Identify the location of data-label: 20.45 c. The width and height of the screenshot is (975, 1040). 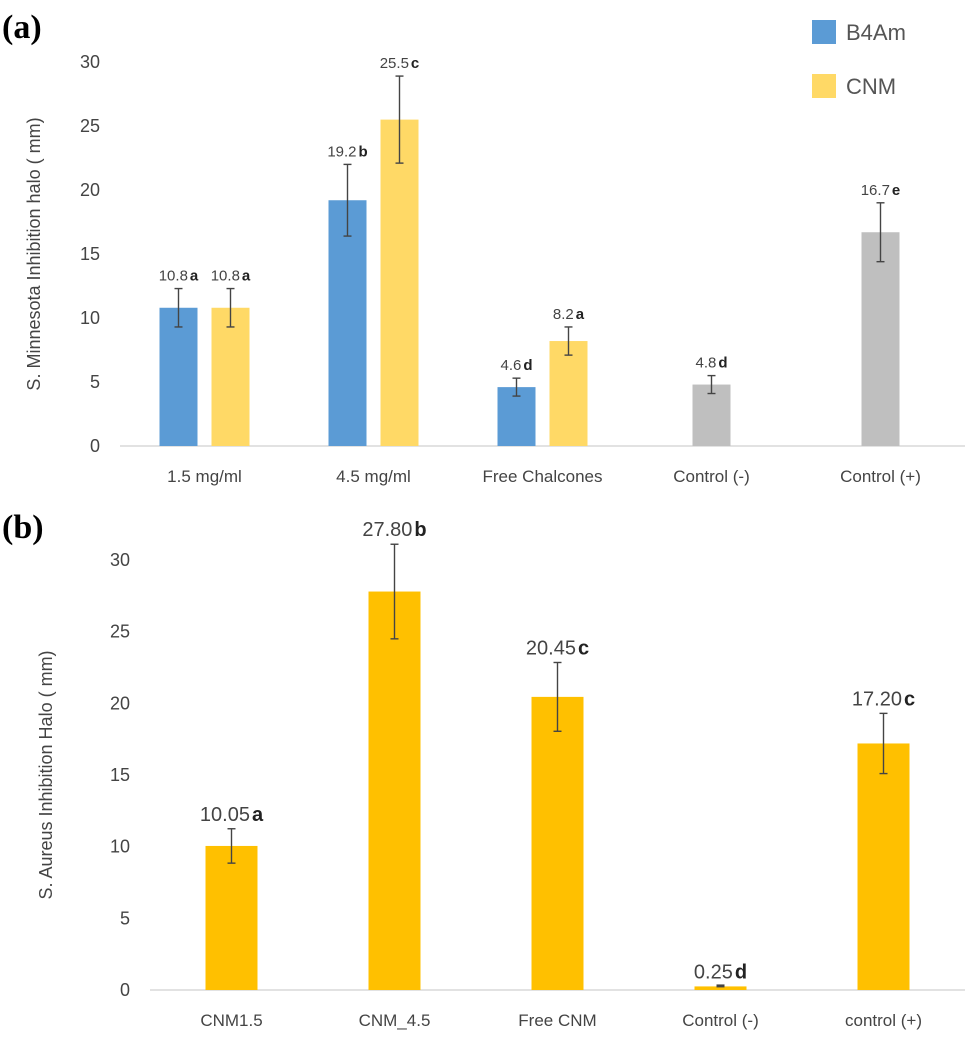
(557, 648).